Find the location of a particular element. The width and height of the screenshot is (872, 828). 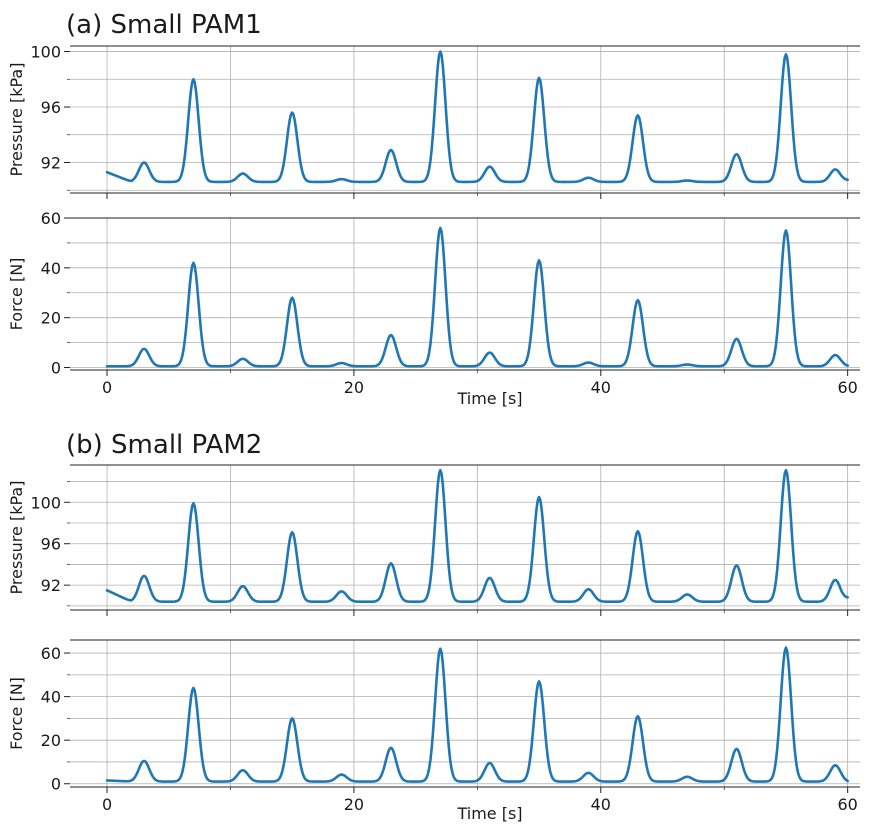

panel-title-a: (a) Small PAM1 is located at coordinates (164, 25).